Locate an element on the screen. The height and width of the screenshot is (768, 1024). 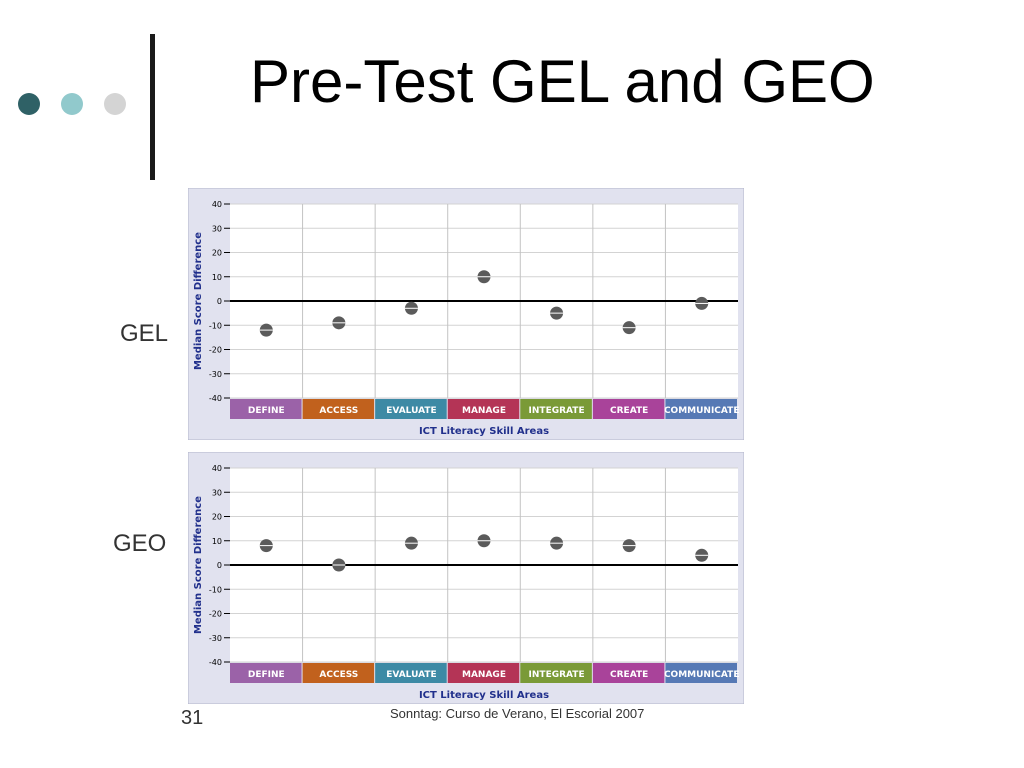
slide-title: Pre-Test GEL and GEO is located at coordinates (562, 81).